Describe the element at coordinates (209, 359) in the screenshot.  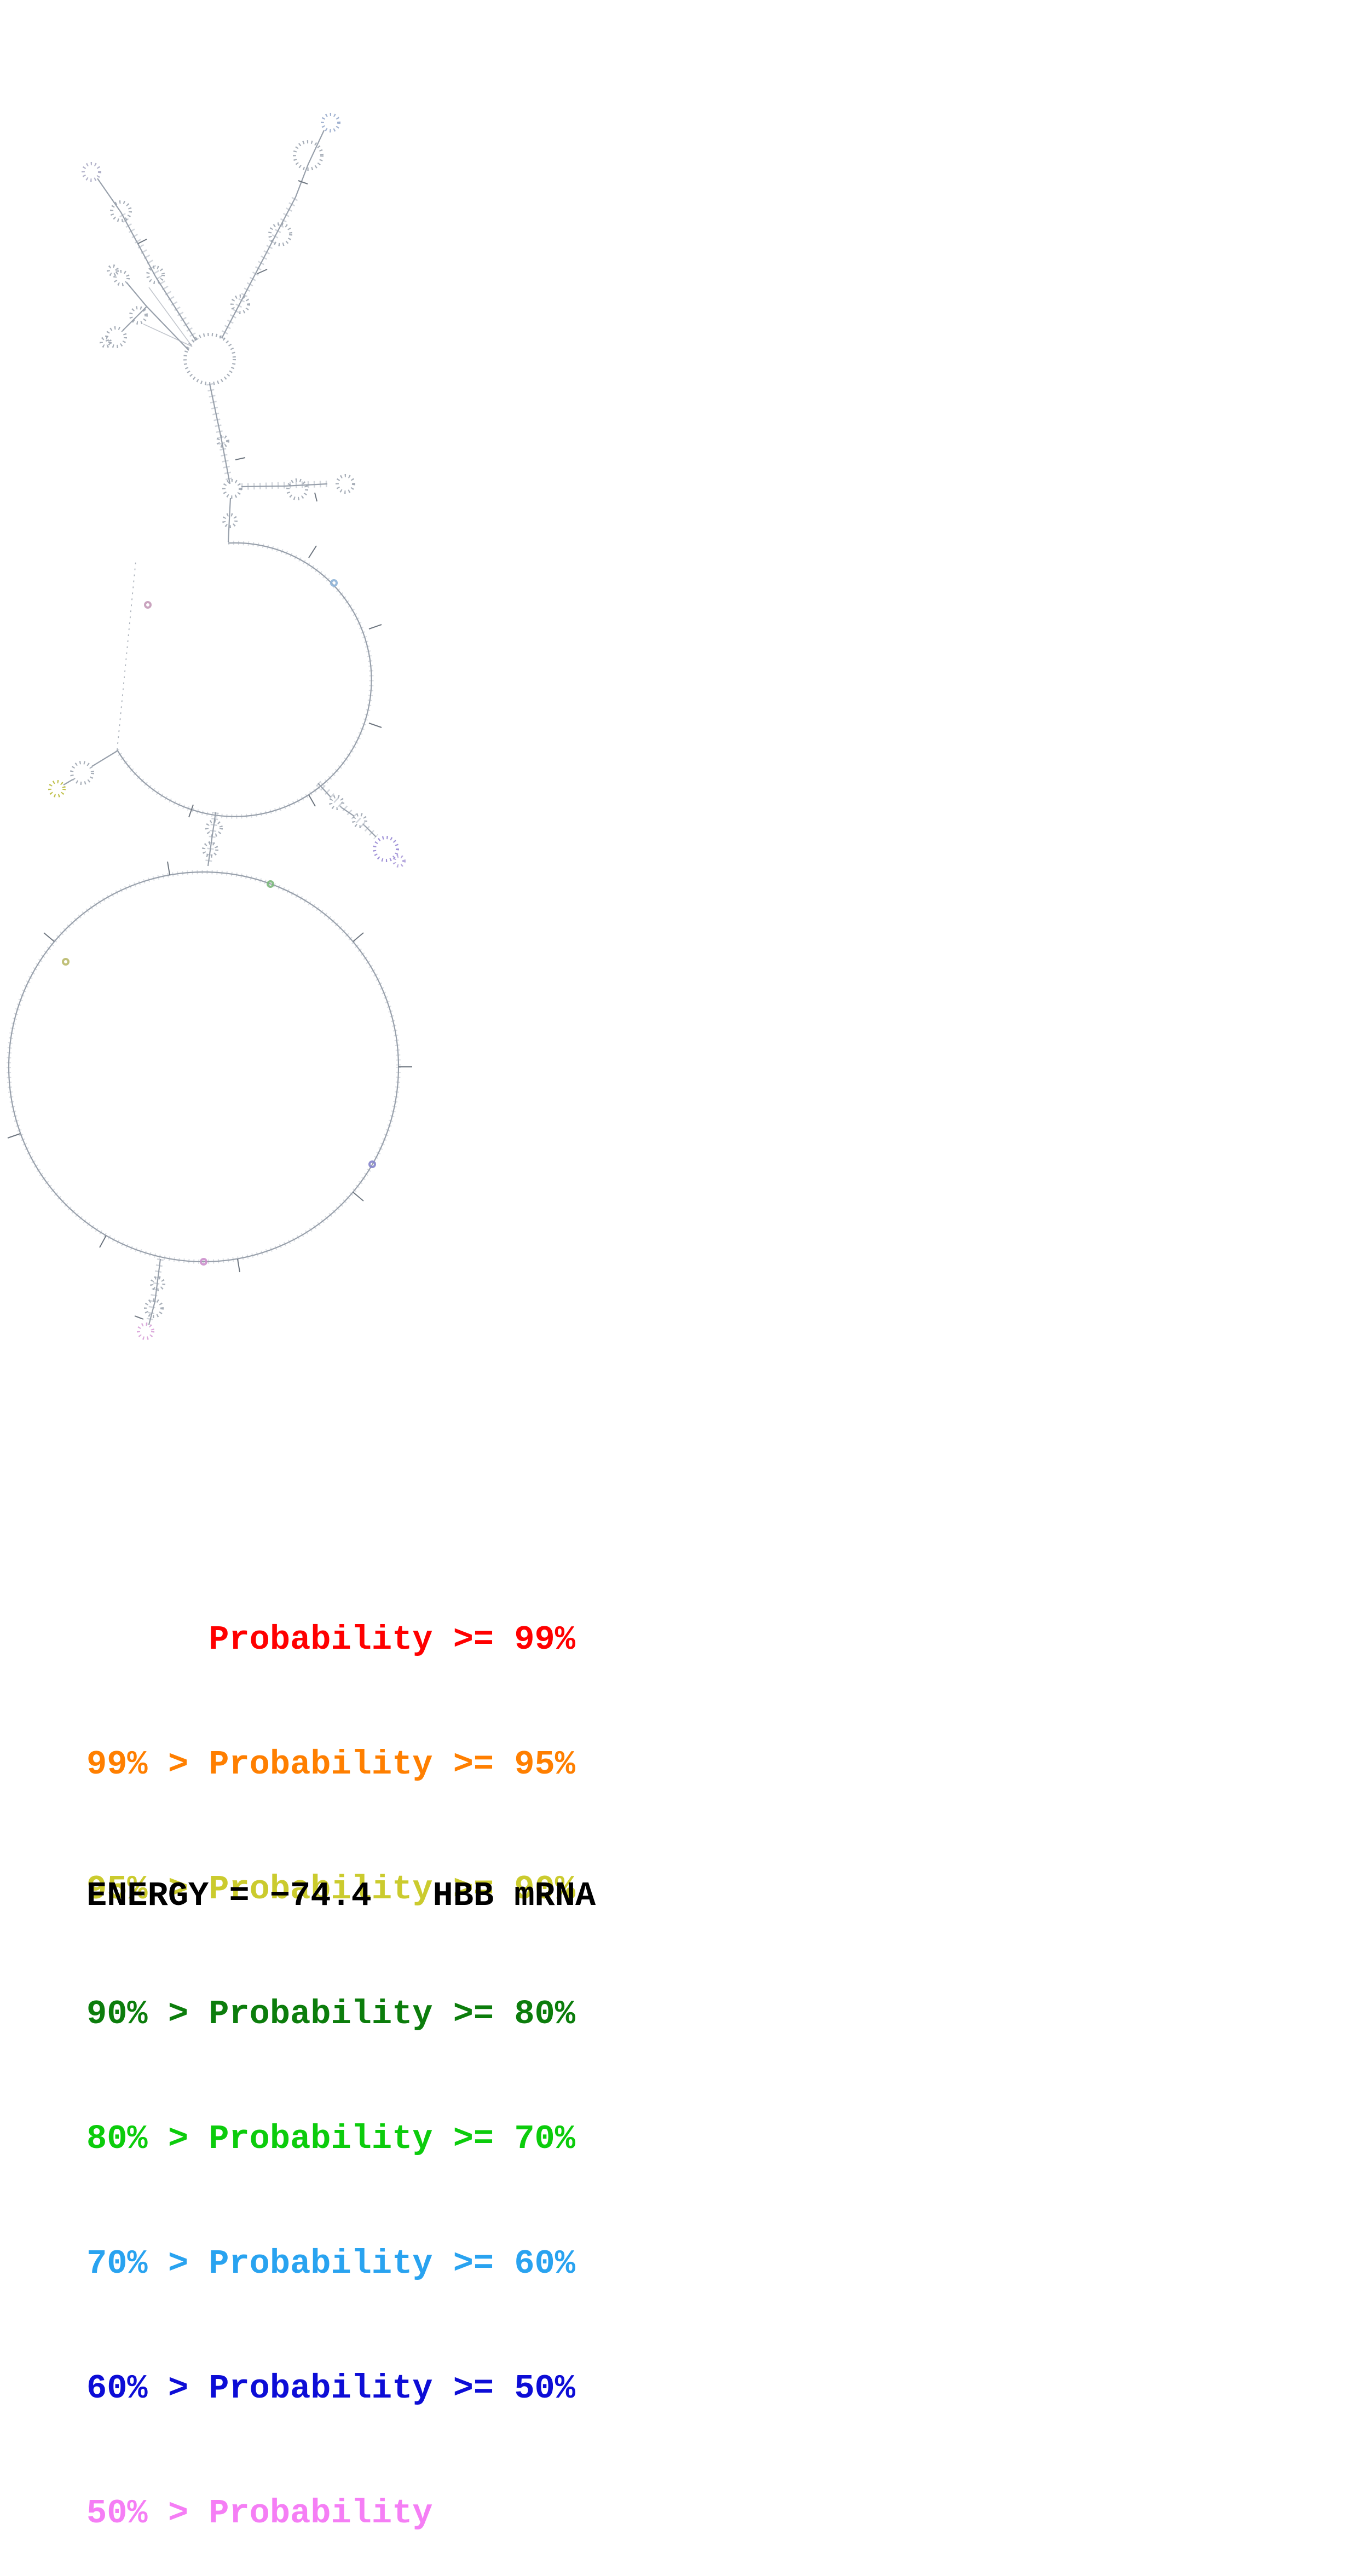
I see `multiloop-ring` at that location.